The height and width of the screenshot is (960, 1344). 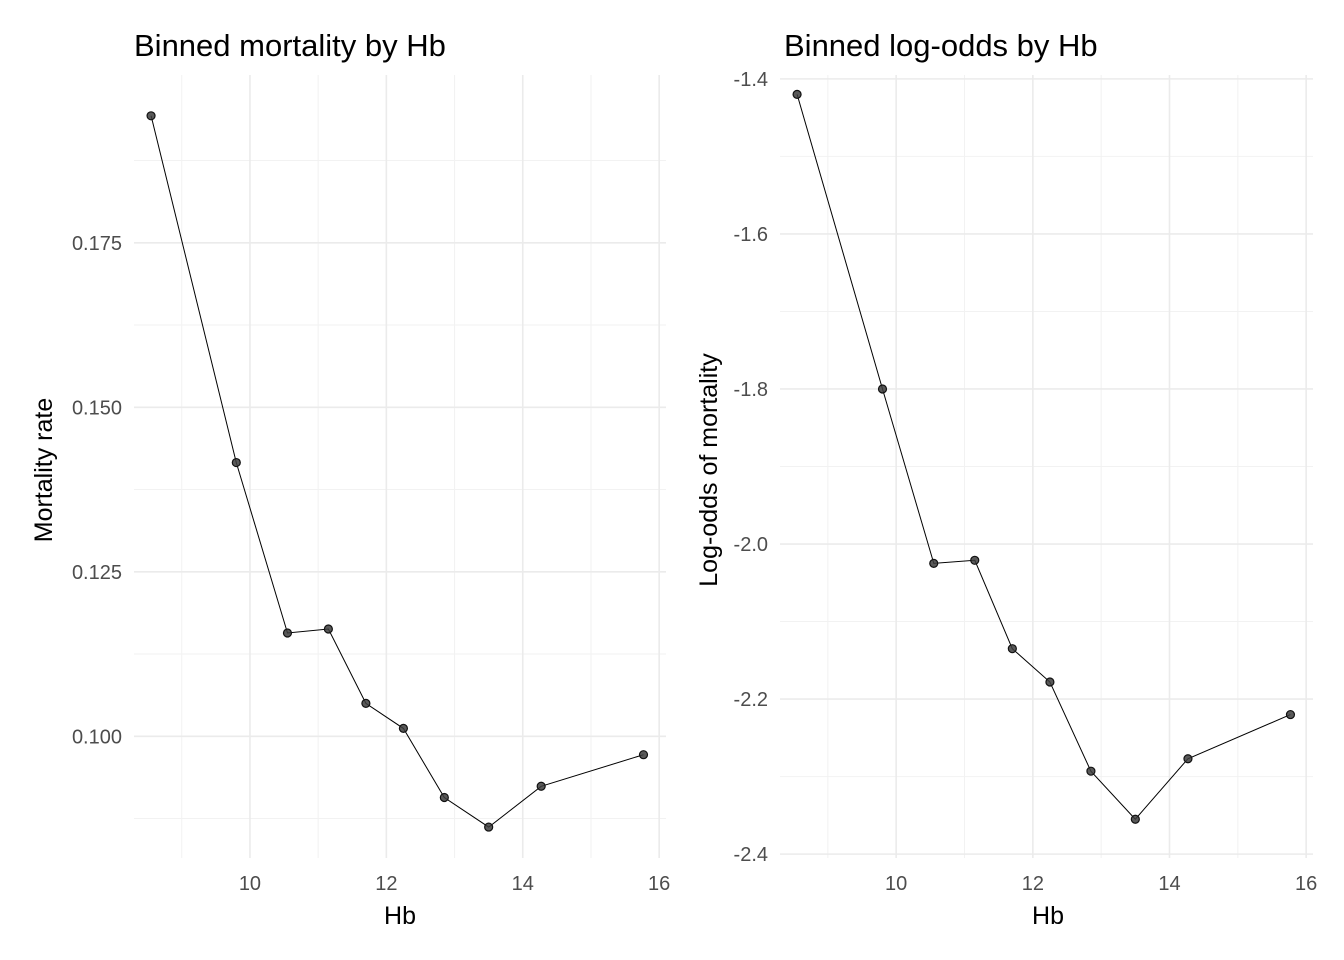 What do you see at coordinates (97, 573) in the screenshot?
I see `y-tick-label: 0.125` at bounding box center [97, 573].